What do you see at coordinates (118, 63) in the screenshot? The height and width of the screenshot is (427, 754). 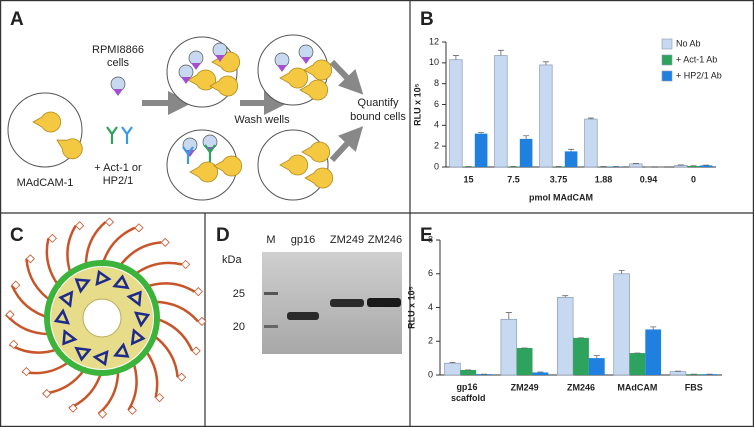 I see `diagram-label: cells` at bounding box center [118, 63].